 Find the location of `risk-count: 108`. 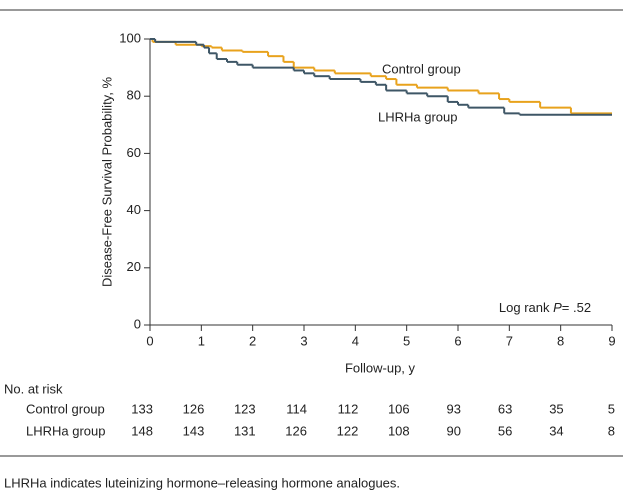

risk-count: 108 is located at coordinates (399, 430).